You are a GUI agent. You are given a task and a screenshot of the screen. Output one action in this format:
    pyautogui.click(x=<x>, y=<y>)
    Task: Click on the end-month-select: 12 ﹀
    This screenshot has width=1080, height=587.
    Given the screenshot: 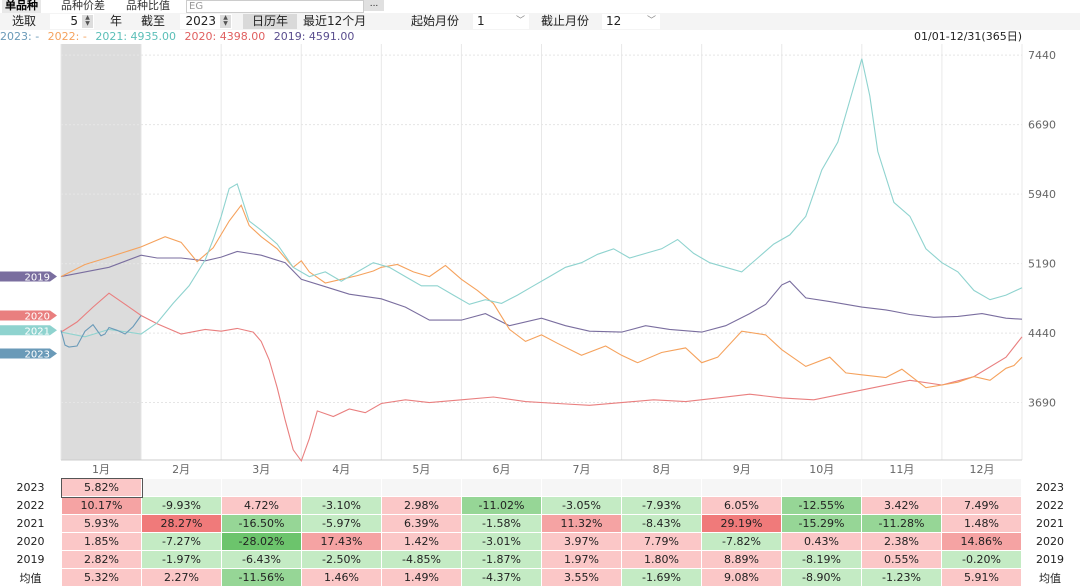 What is the action you would take?
    pyautogui.click(x=631, y=21)
    